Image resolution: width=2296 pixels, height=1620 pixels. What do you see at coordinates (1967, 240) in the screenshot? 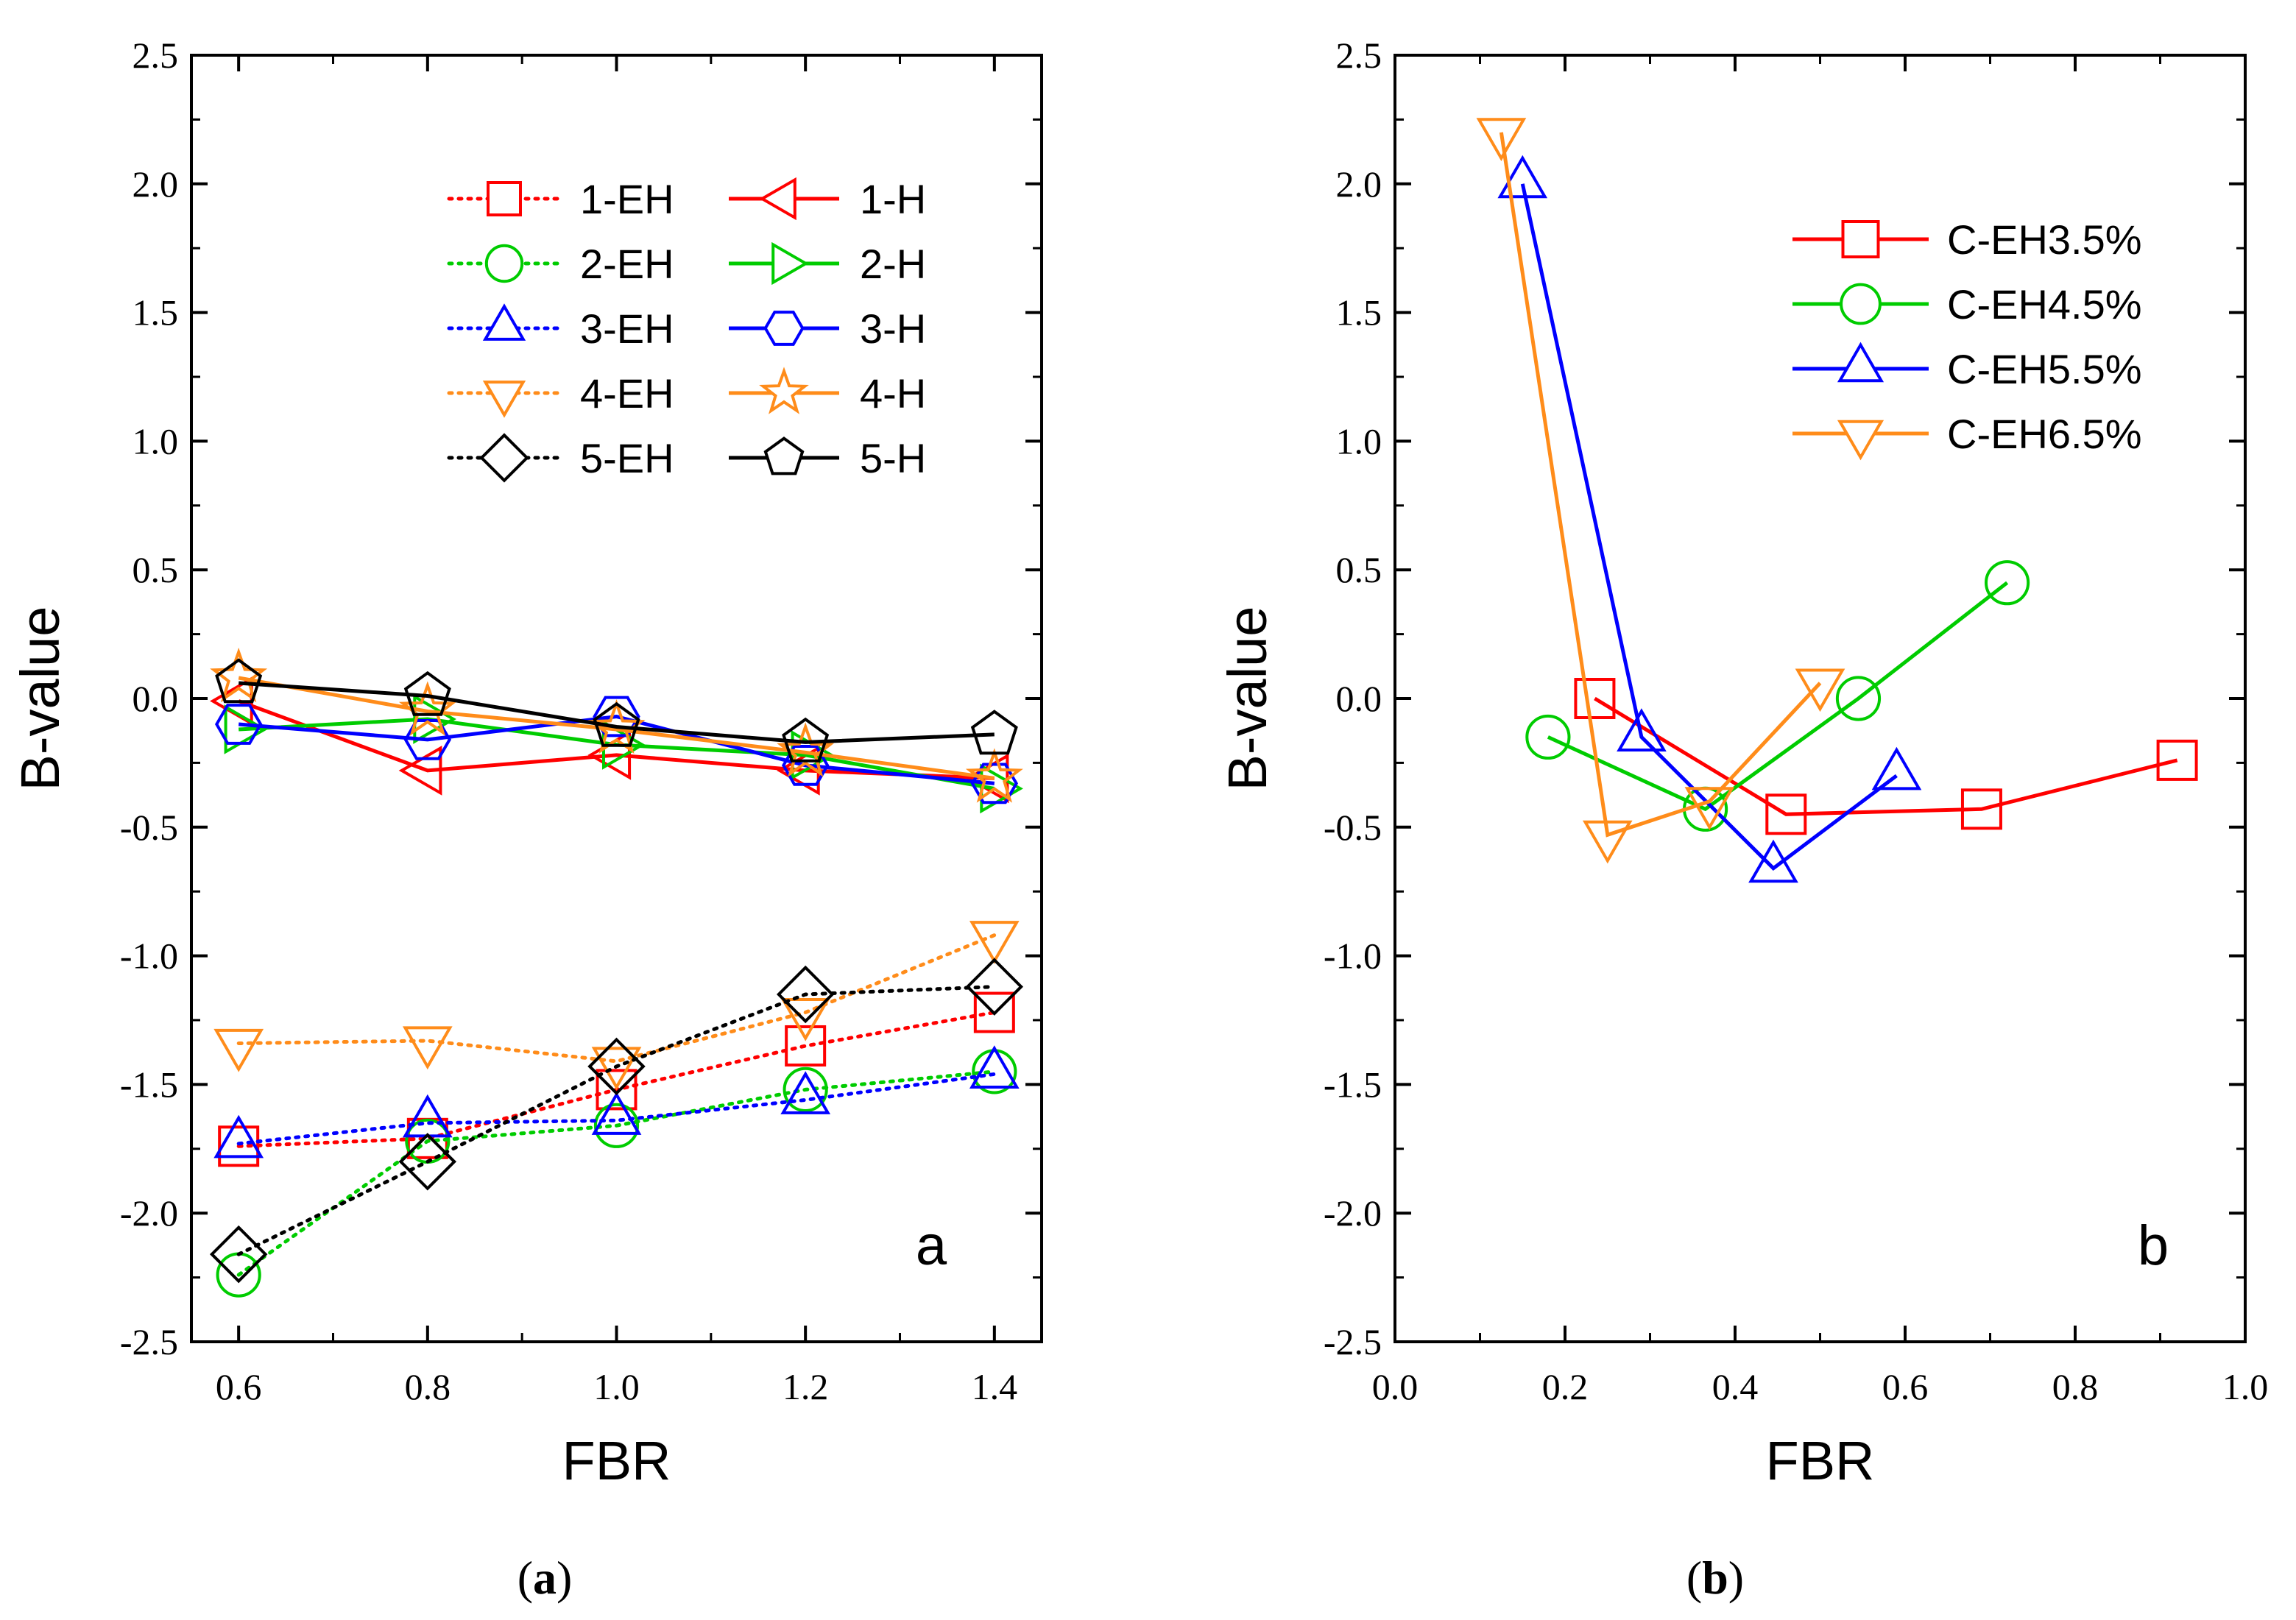
I see `legend-item: C-EH3.5%` at bounding box center [1967, 240].